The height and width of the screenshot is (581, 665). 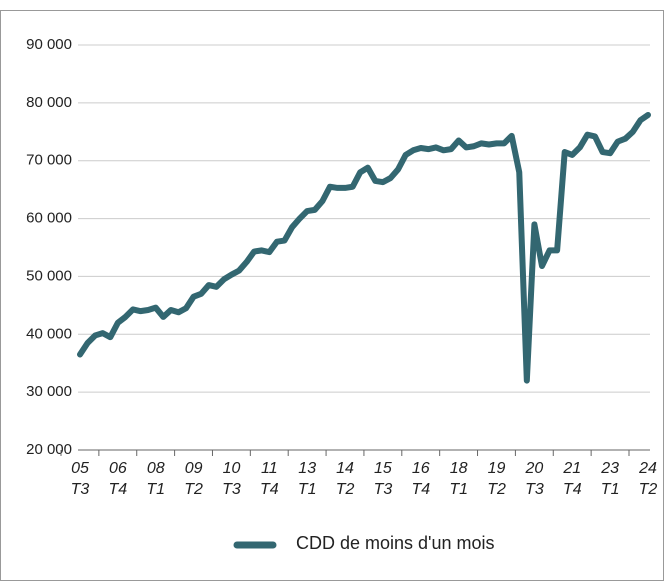 What do you see at coordinates (49, 449) in the screenshot?
I see `y-tick-label: 20 000` at bounding box center [49, 449].